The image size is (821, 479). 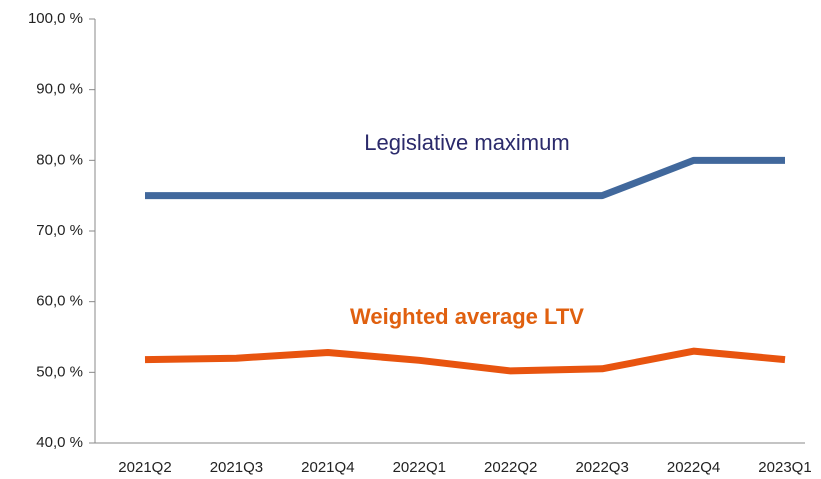 What do you see at coordinates (510, 467) in the screenshot?
I see `x-tick-label: 2022Q2` at bounding box center [510, 467].